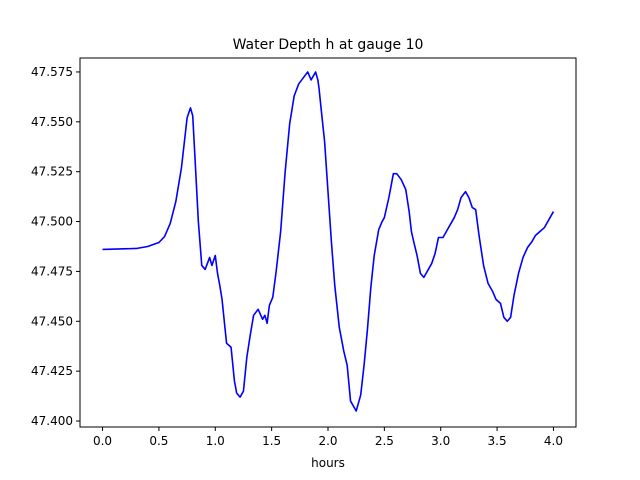  I want to click on y-tick-label: 47.525, so click(52, 172).